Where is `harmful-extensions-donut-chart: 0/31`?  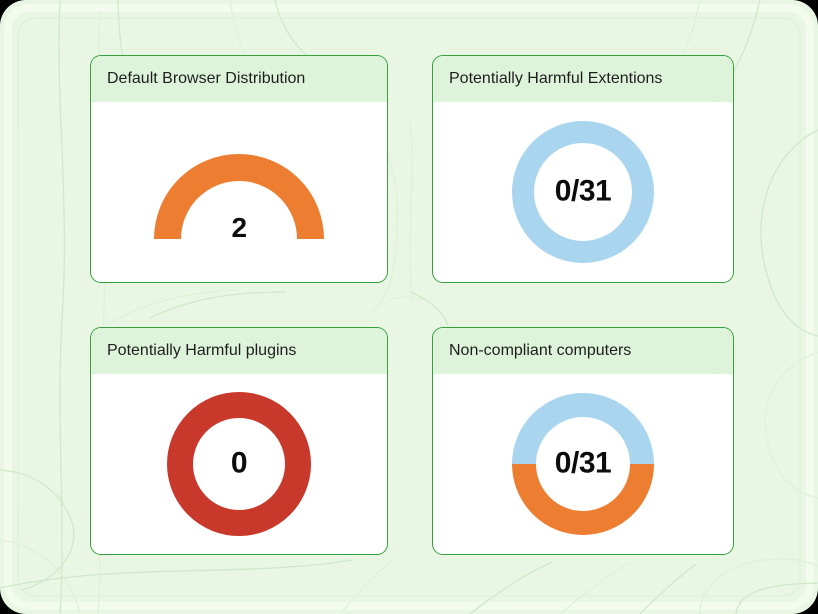
harmful-extensions-donut-chart: 0/31 is located at coordinates (583, 192).